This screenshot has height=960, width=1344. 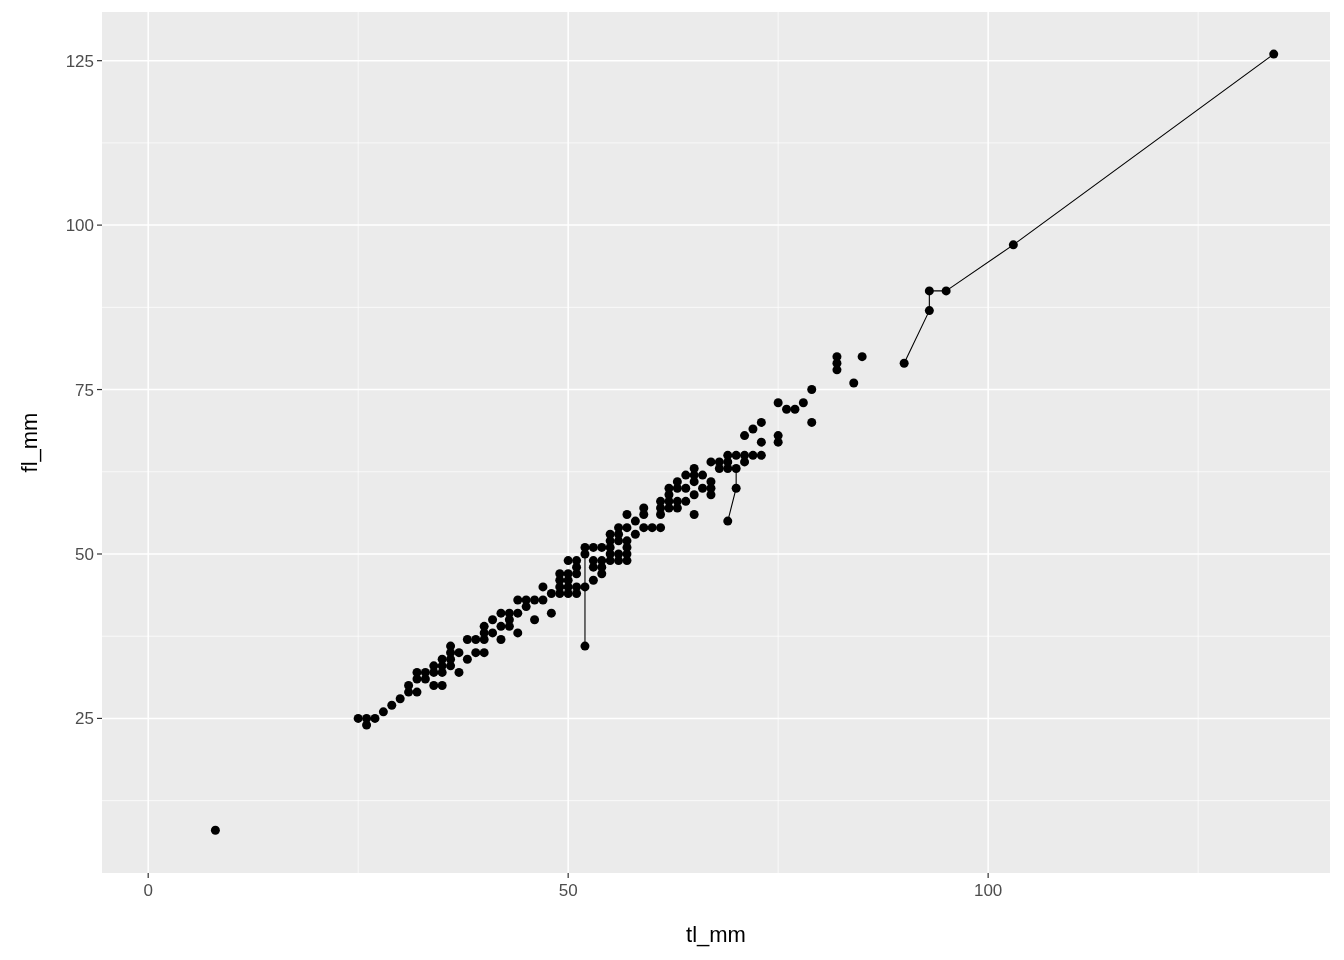 What do you see at coordinates (988, 890) in the screenshot?
I see `x-tick-label: 100` at bounding box center [988, 890].